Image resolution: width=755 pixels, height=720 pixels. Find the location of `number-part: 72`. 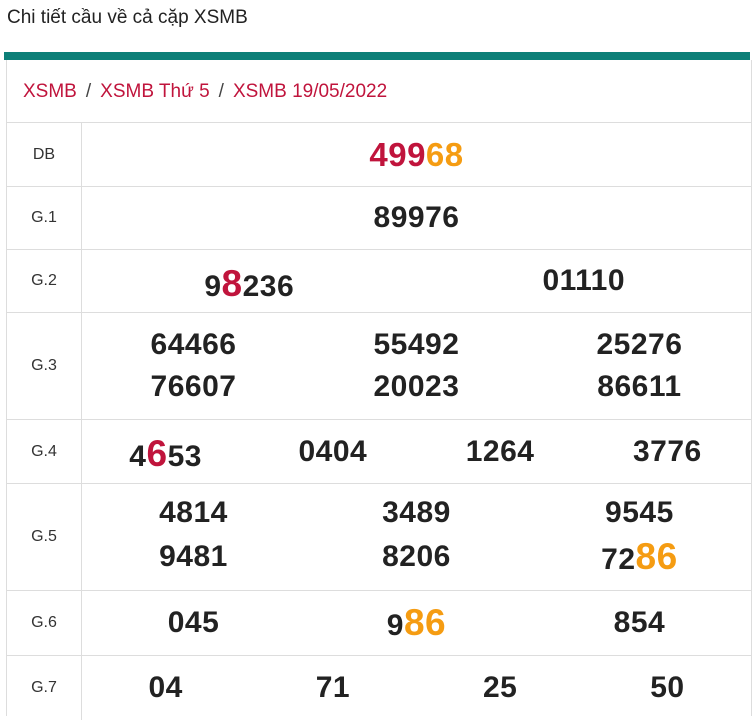

number-part: 72 is located at coordinates (618, 559).